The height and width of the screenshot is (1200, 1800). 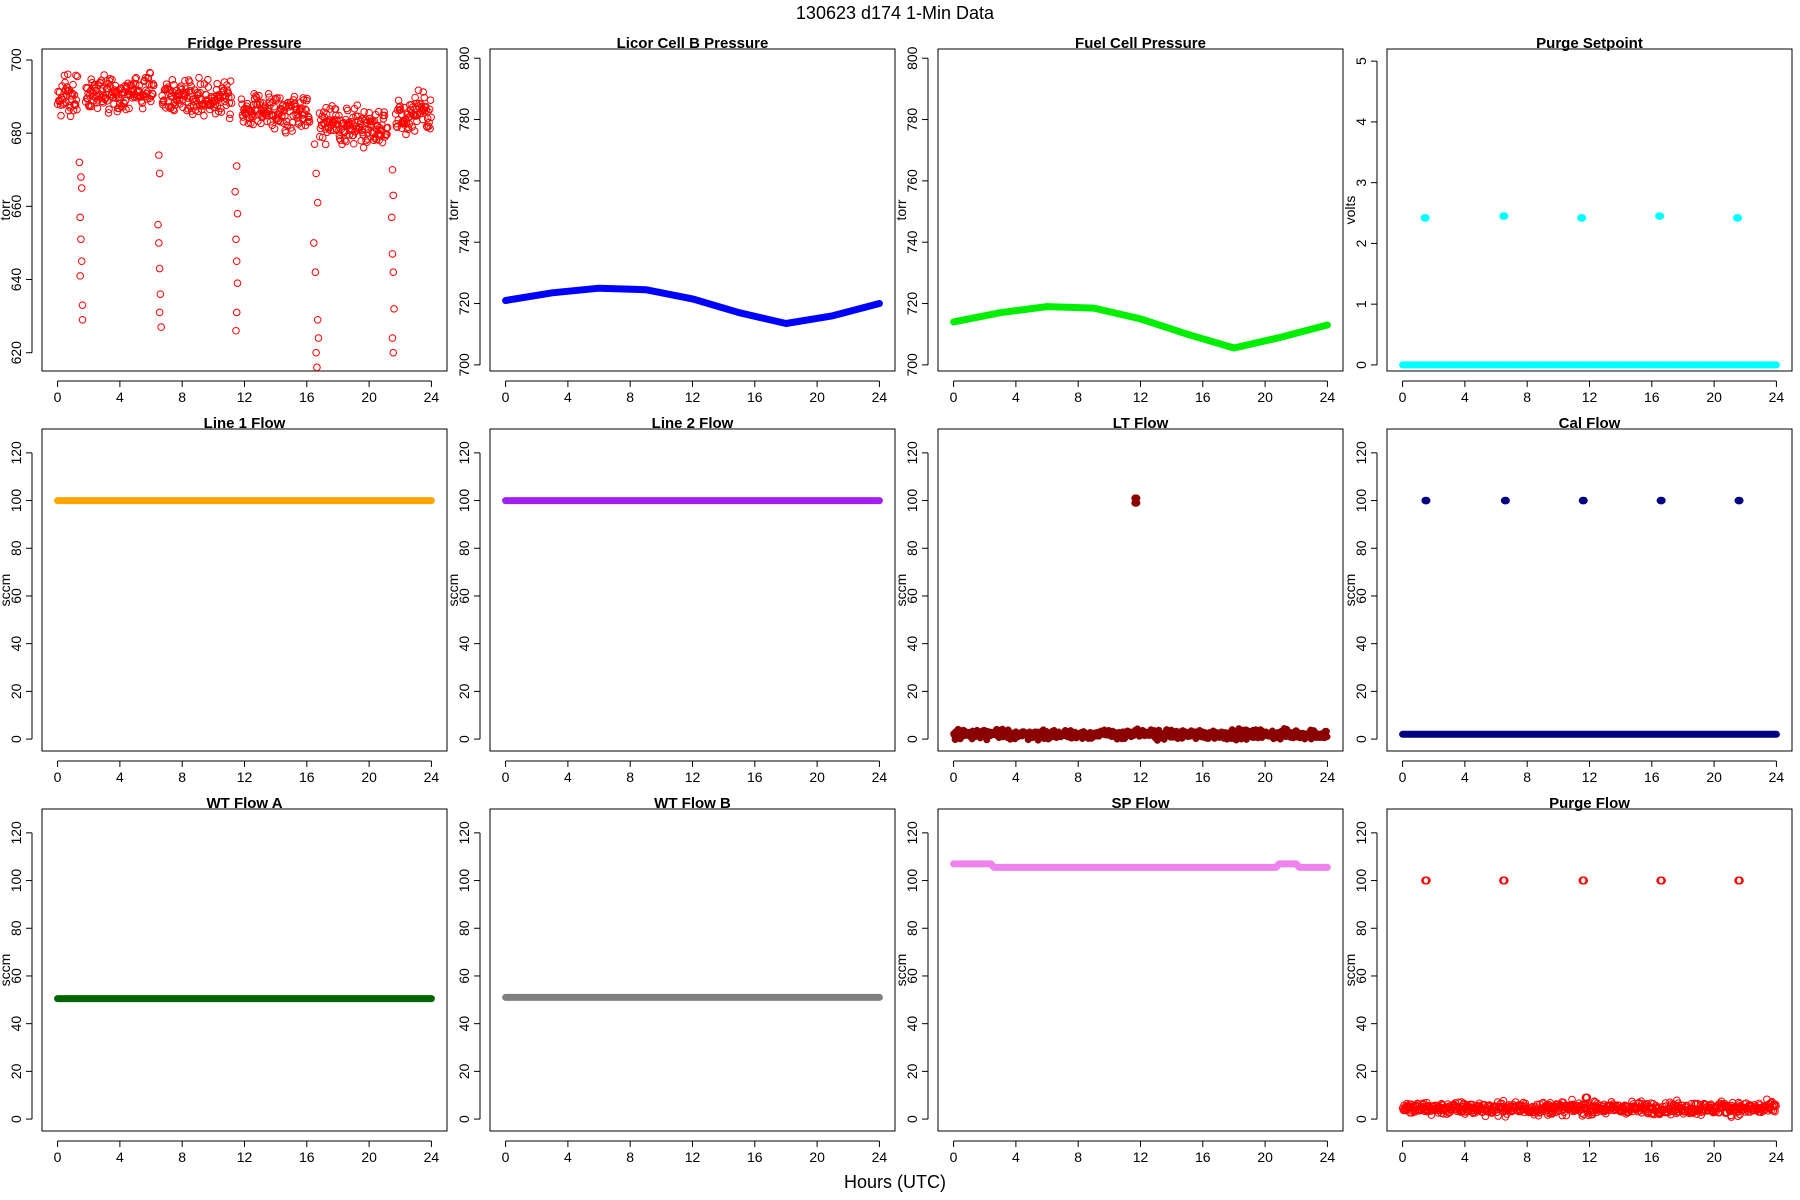 What do you see at coordinates (244, 590) in the screenshot?
I see `plot-frame` at bounding box center [244, 590].